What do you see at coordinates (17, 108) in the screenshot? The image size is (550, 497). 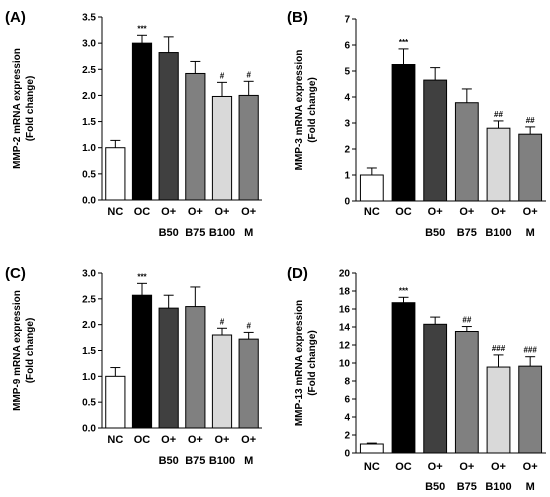 I see `y-axis-title-line-1: MMP-2 mRNA expression` at bounding box center [17, 108].